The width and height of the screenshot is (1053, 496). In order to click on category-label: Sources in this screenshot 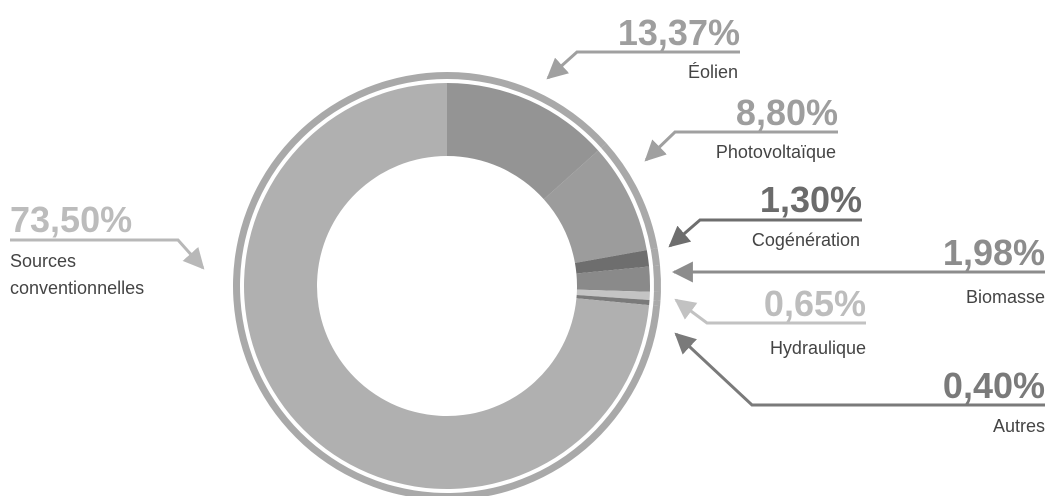, I will do `click(43, 261)`.